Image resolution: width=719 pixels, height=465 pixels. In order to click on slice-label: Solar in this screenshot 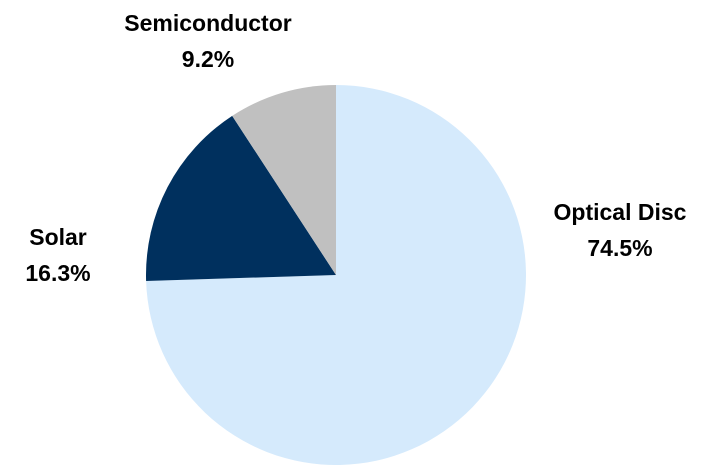, I will do `click(58, 237)`.